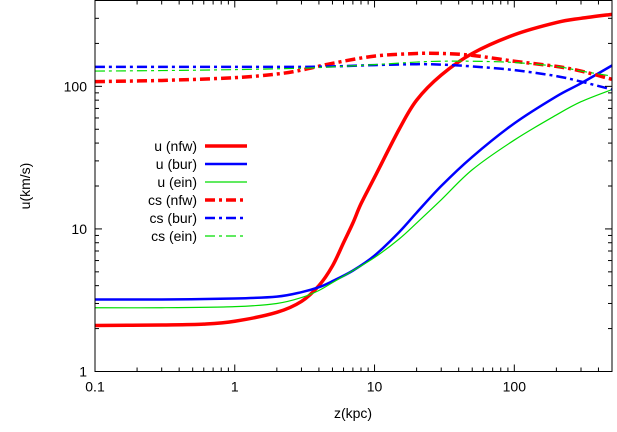  What do you see at coordinates (177, 182) in the screenshot?
I see `legend-label: u (ein)` at bounding box center [177, 182].